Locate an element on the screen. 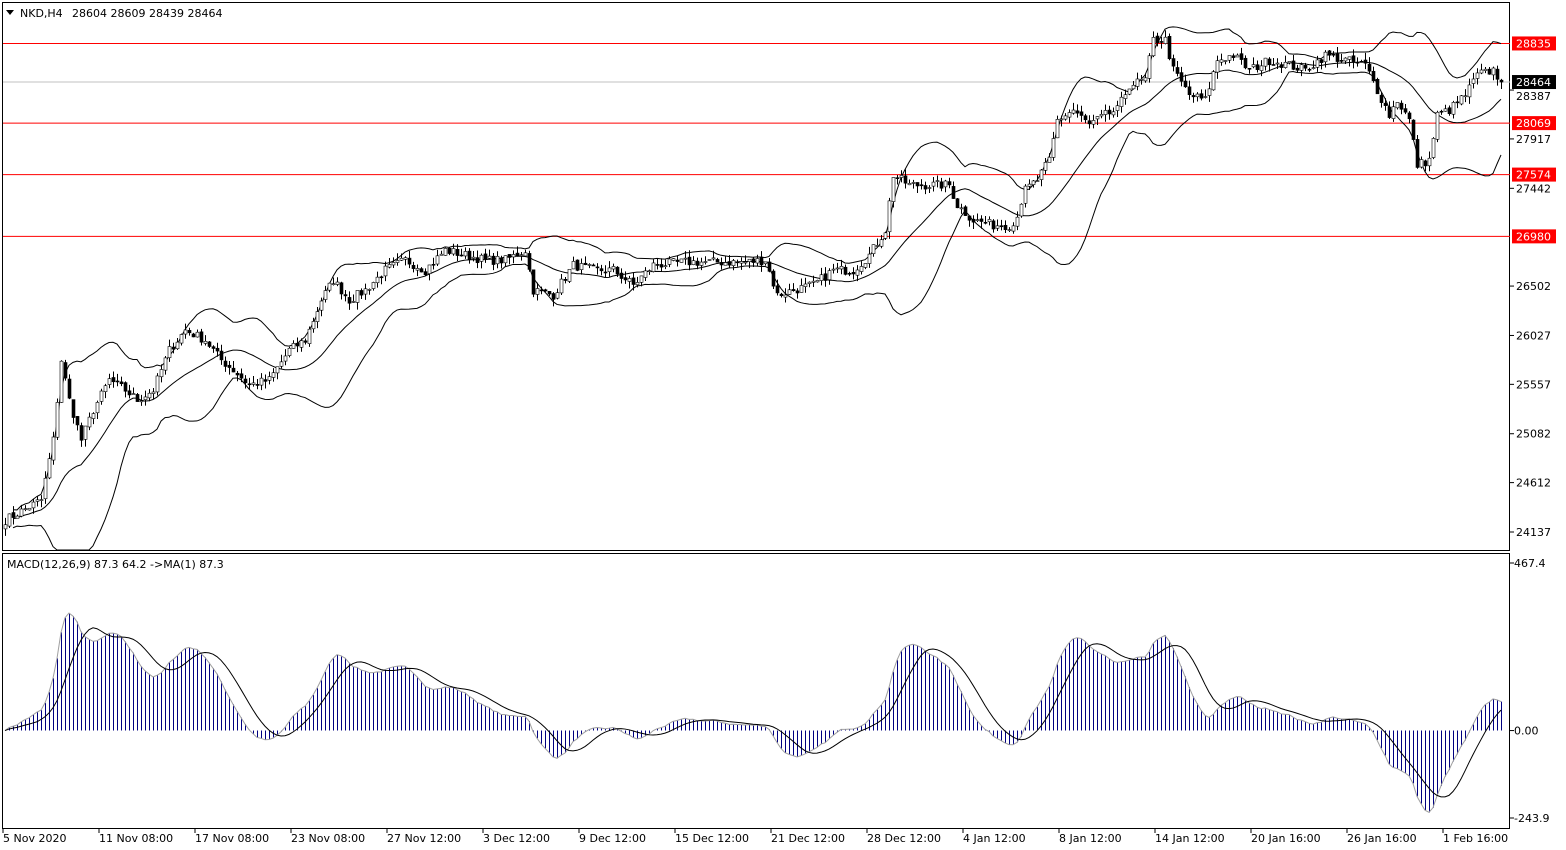  price-tick-label: 24137 is located at coordinates (1533, 532).